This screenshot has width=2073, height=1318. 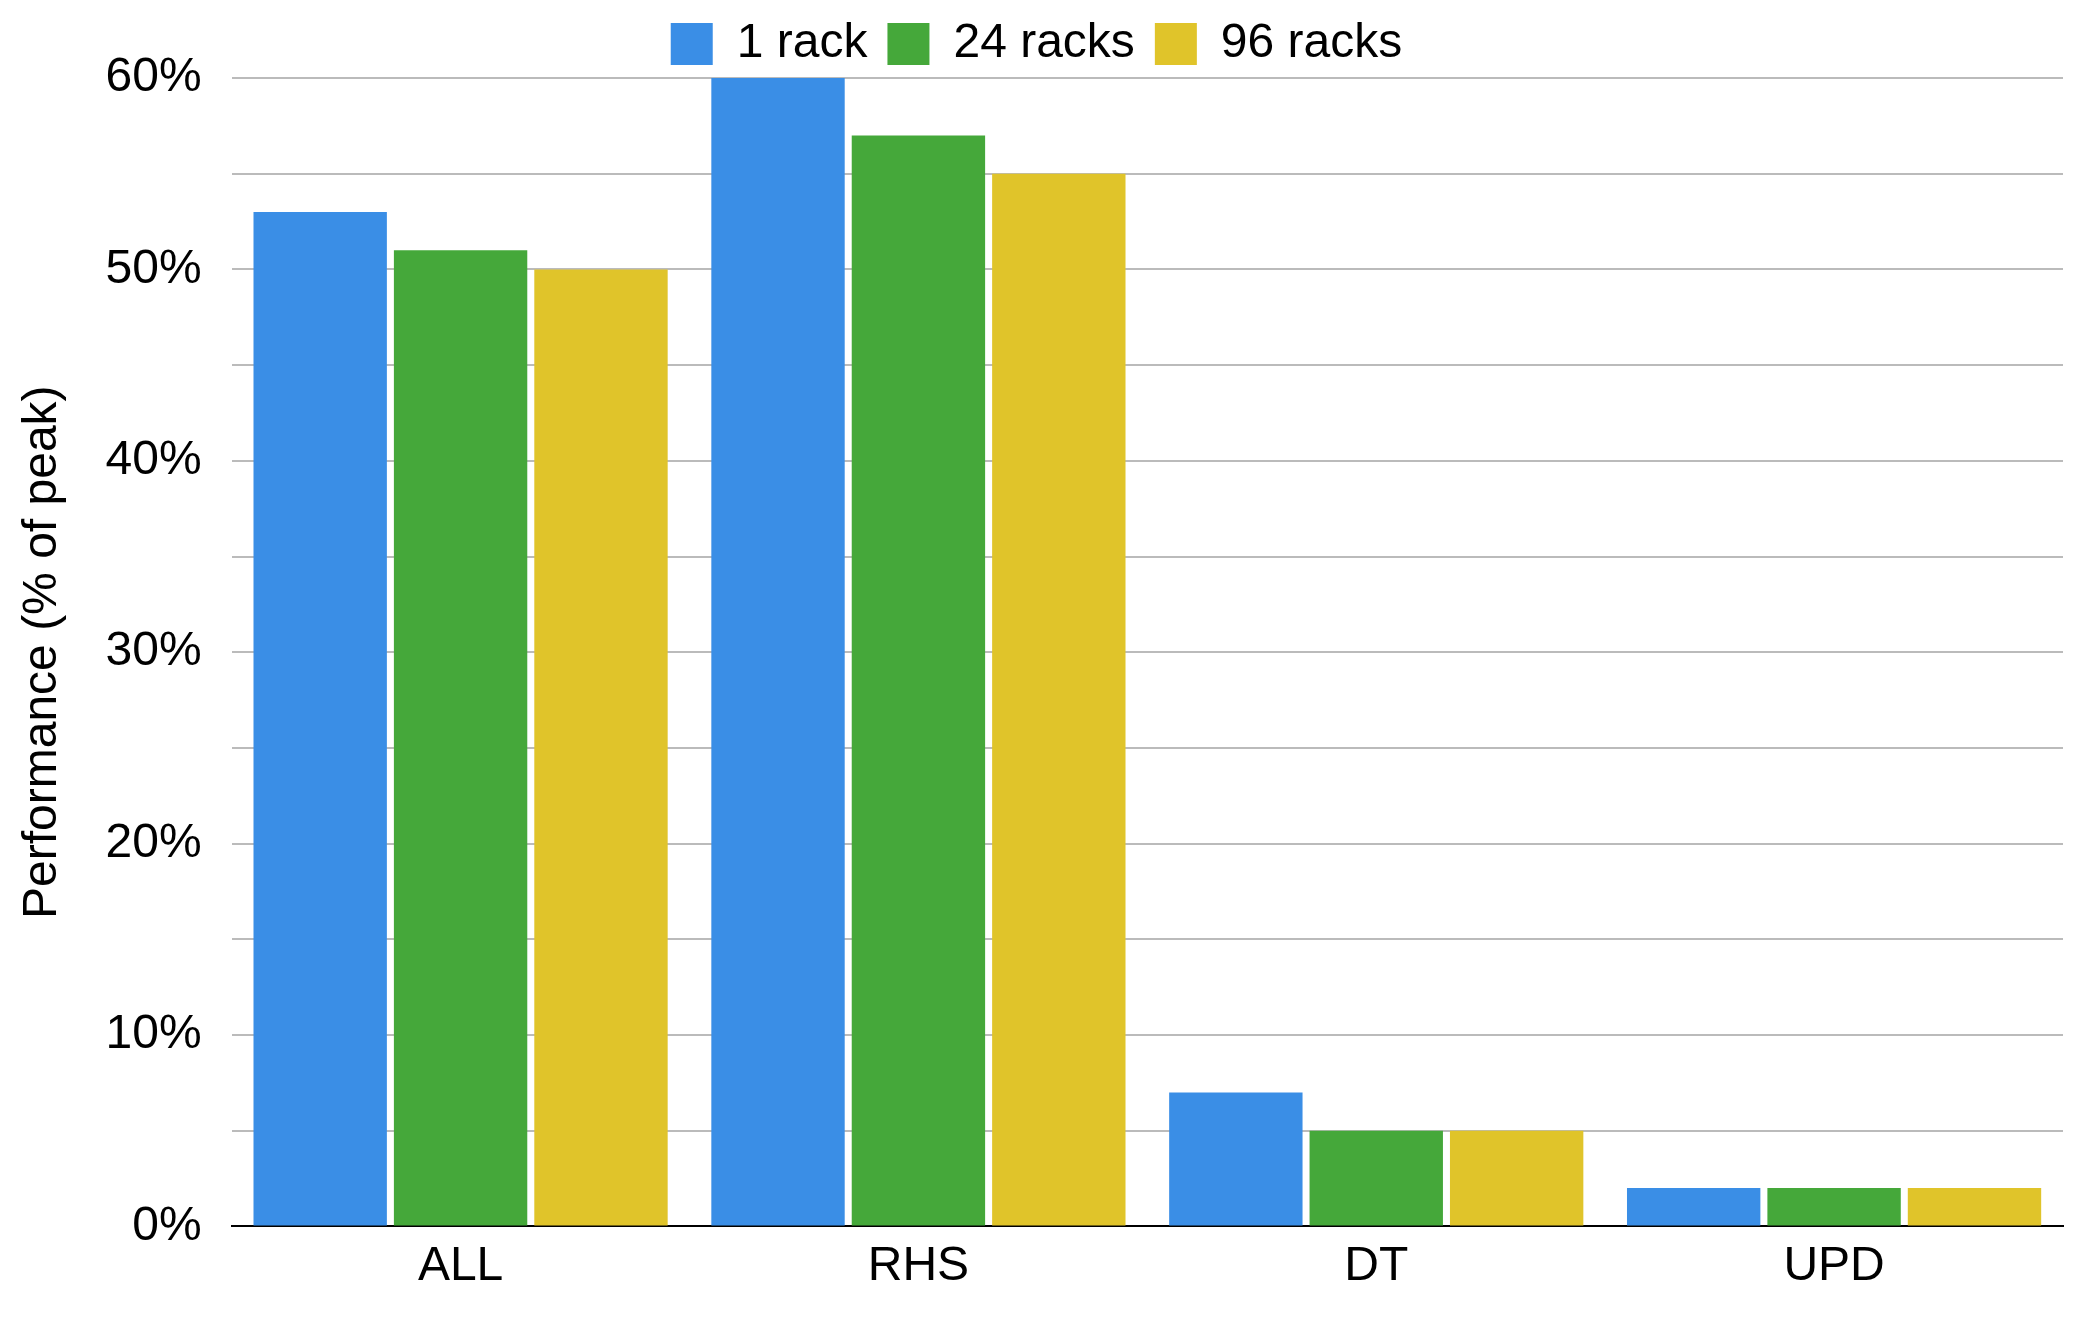 What do you see at coordinates (918, 1264) in the screenshot?
I see `x-tick-label: RHS` at bounding box center [918, 1264].